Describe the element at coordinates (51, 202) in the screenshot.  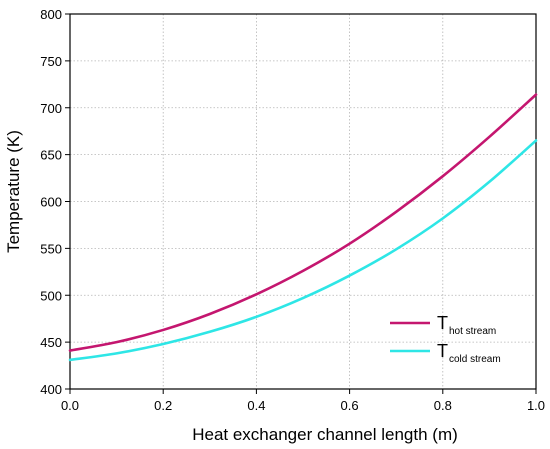
I see `y-tick-label: 600` at that location.